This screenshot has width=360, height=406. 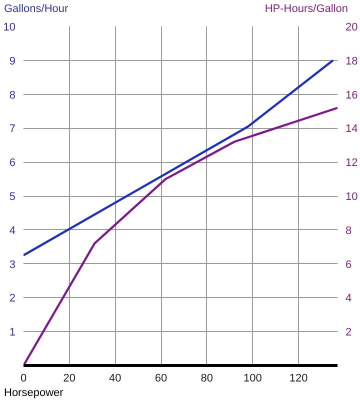 What do you see at coordinates (9, 28) in the screenshot?
I see `y-tick-label: 10` at bounding box center [9, 28].